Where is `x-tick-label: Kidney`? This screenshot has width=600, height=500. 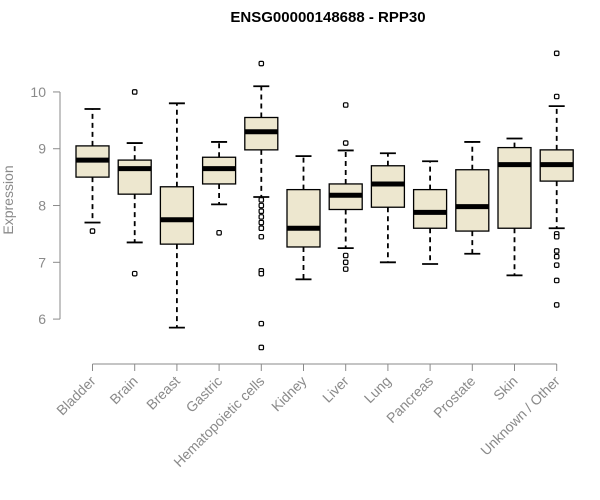
x-tick-label: Kidney is located at coordinates (289, 394).